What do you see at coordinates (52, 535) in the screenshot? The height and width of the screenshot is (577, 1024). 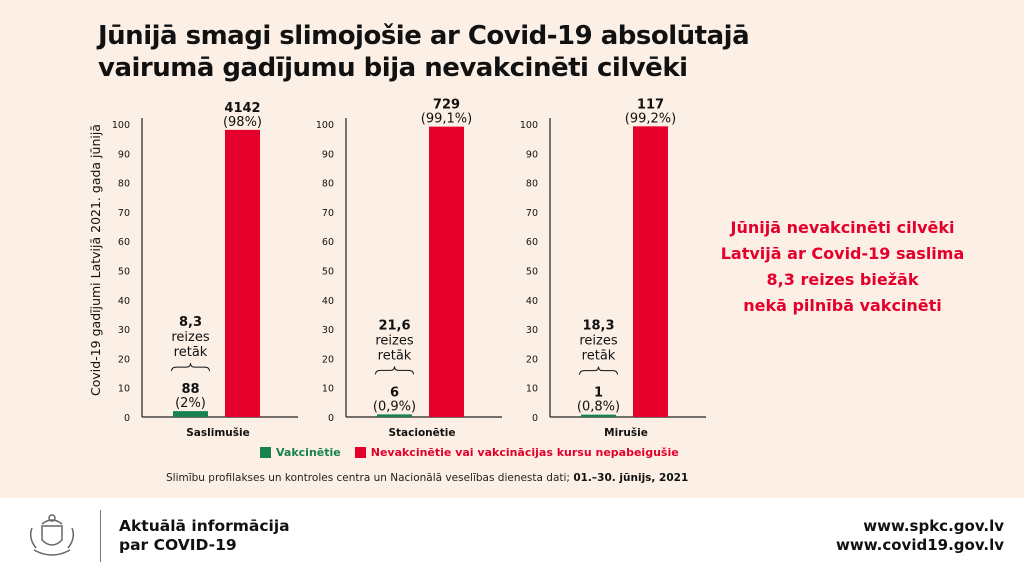 I see `coat-of-arms-icon` at bounding box center [52, 535].